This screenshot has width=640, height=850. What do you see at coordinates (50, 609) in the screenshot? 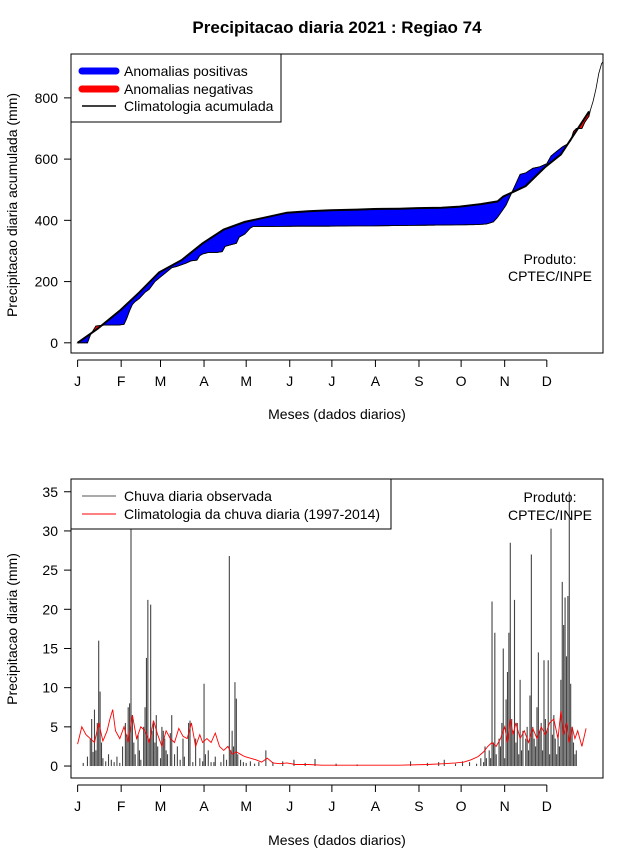
I see `daily-y-tick-label: 20` at bounding box center [50, 609].